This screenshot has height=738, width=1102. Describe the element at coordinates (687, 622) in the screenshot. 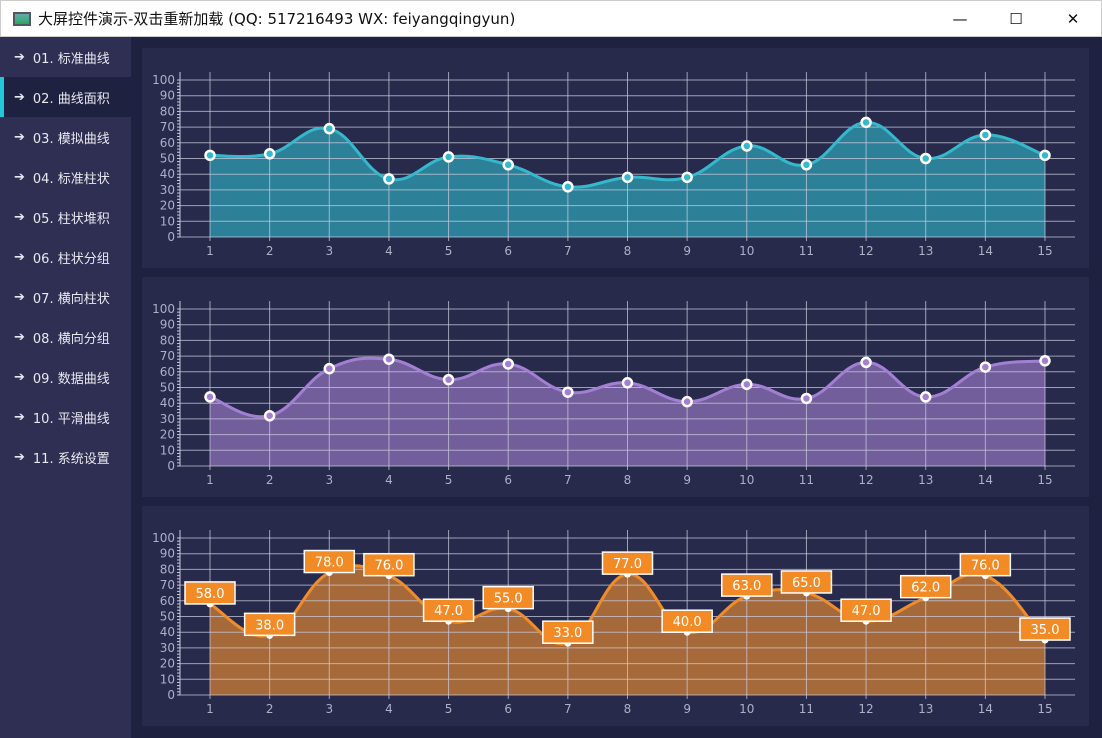

I see `data-label: 40.0` at that location.